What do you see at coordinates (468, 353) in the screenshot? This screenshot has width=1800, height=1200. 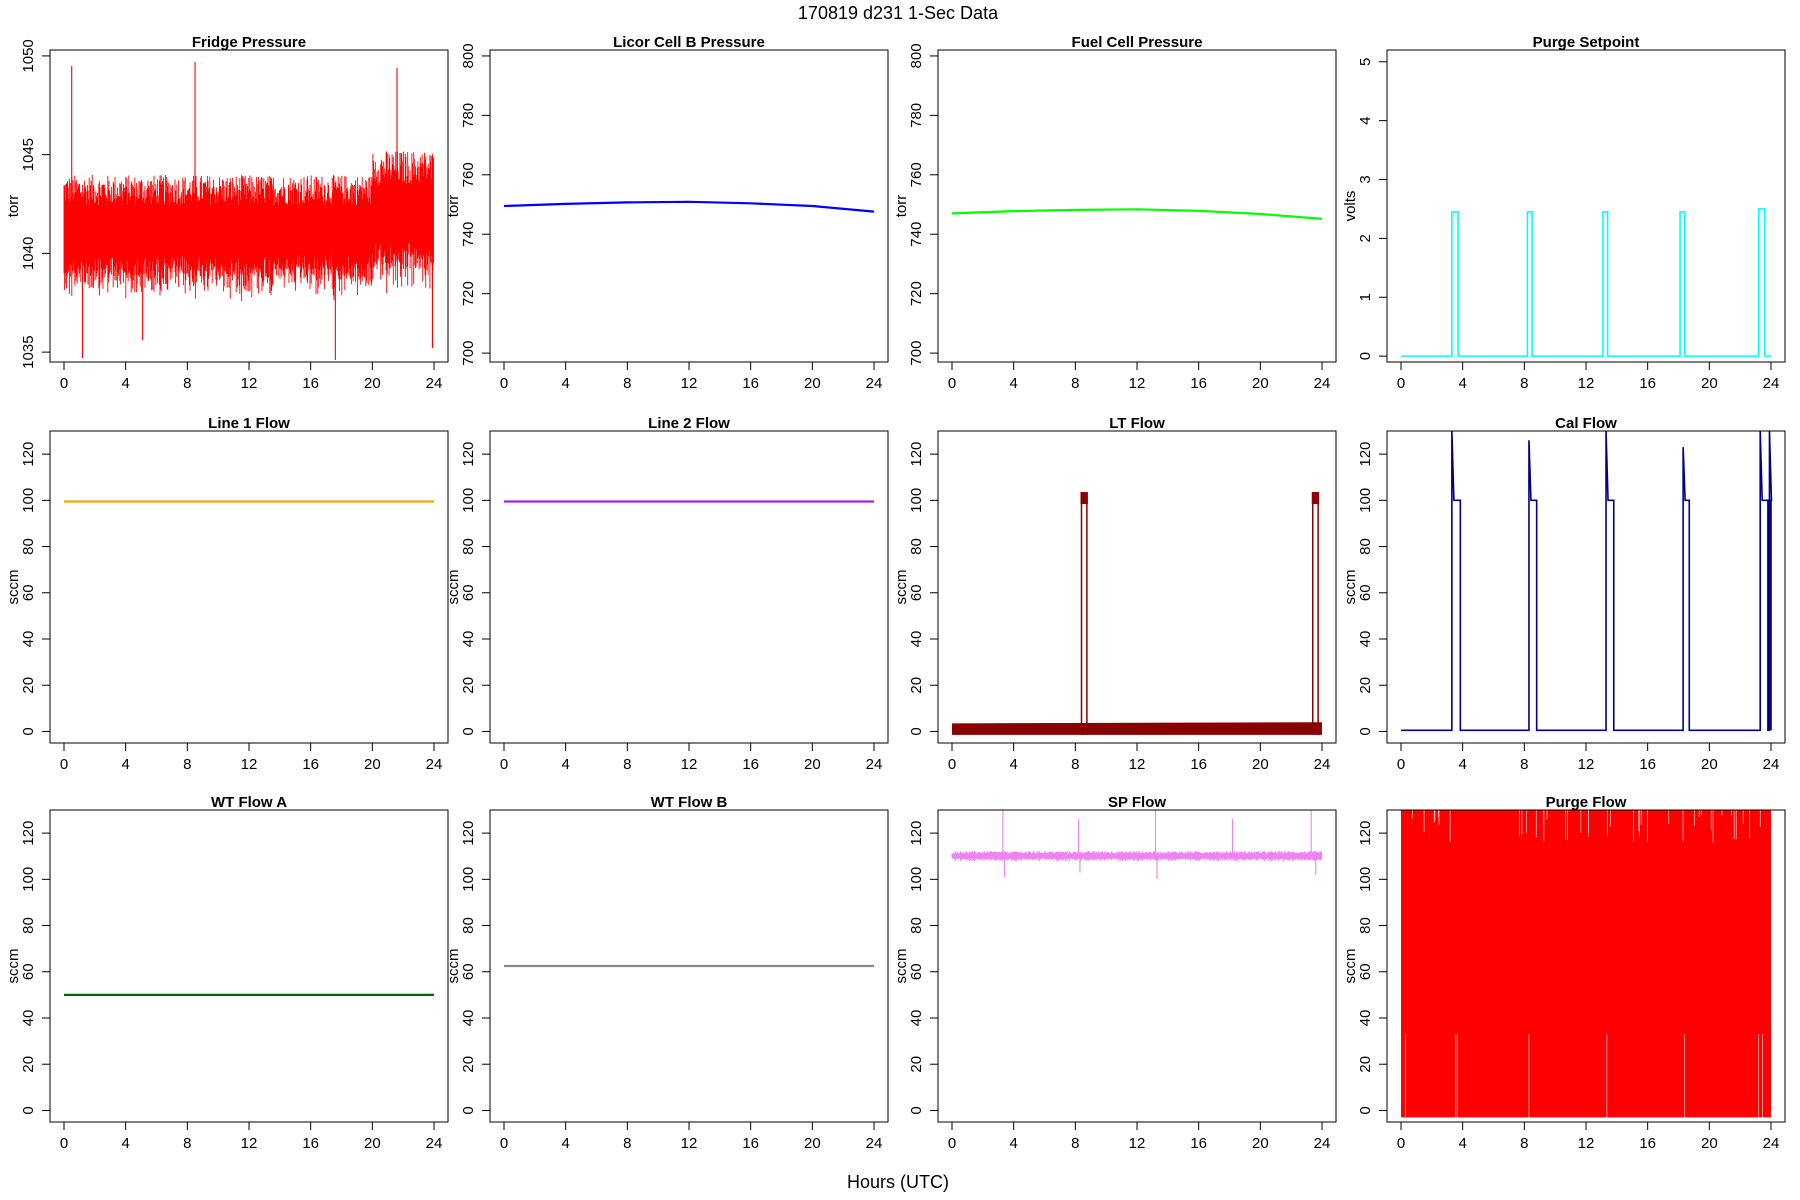 I see `y-tick-label: 700` at bounding box center [468, 353].